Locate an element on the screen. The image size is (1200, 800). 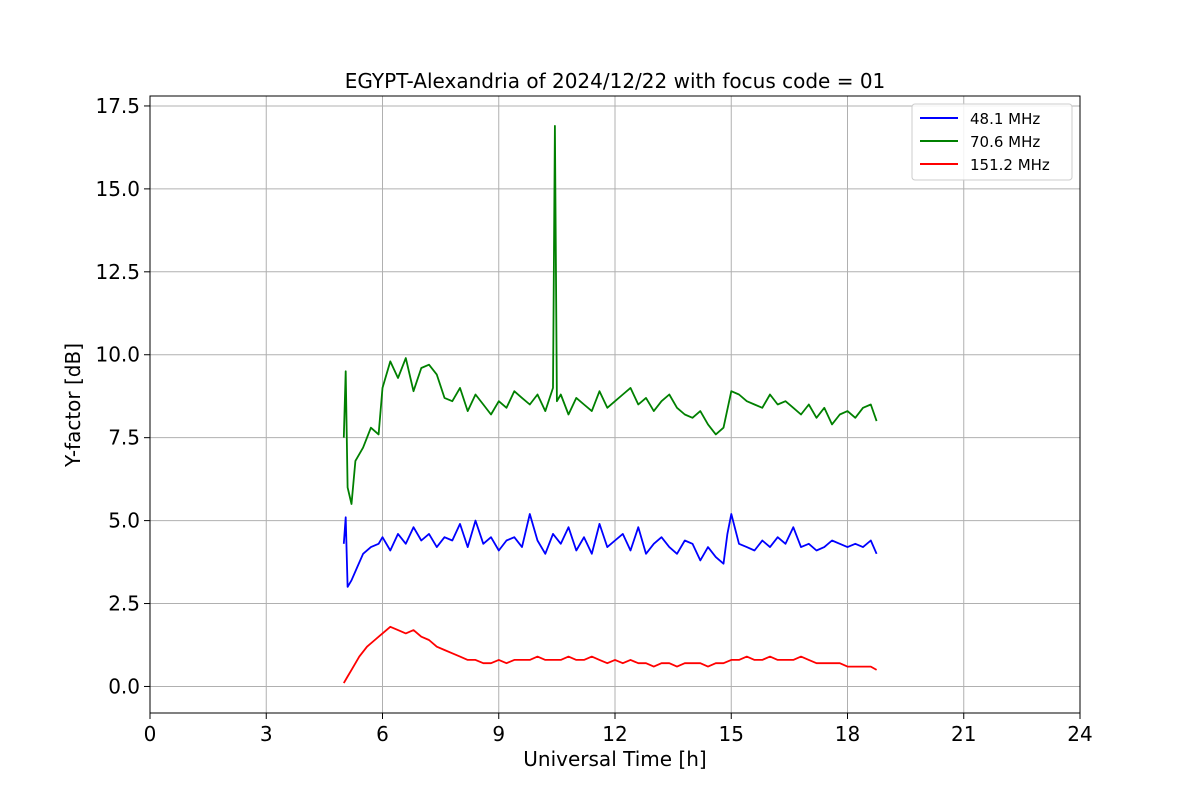
y-tick-label: 5.0 is located at coordinates (124, 521).